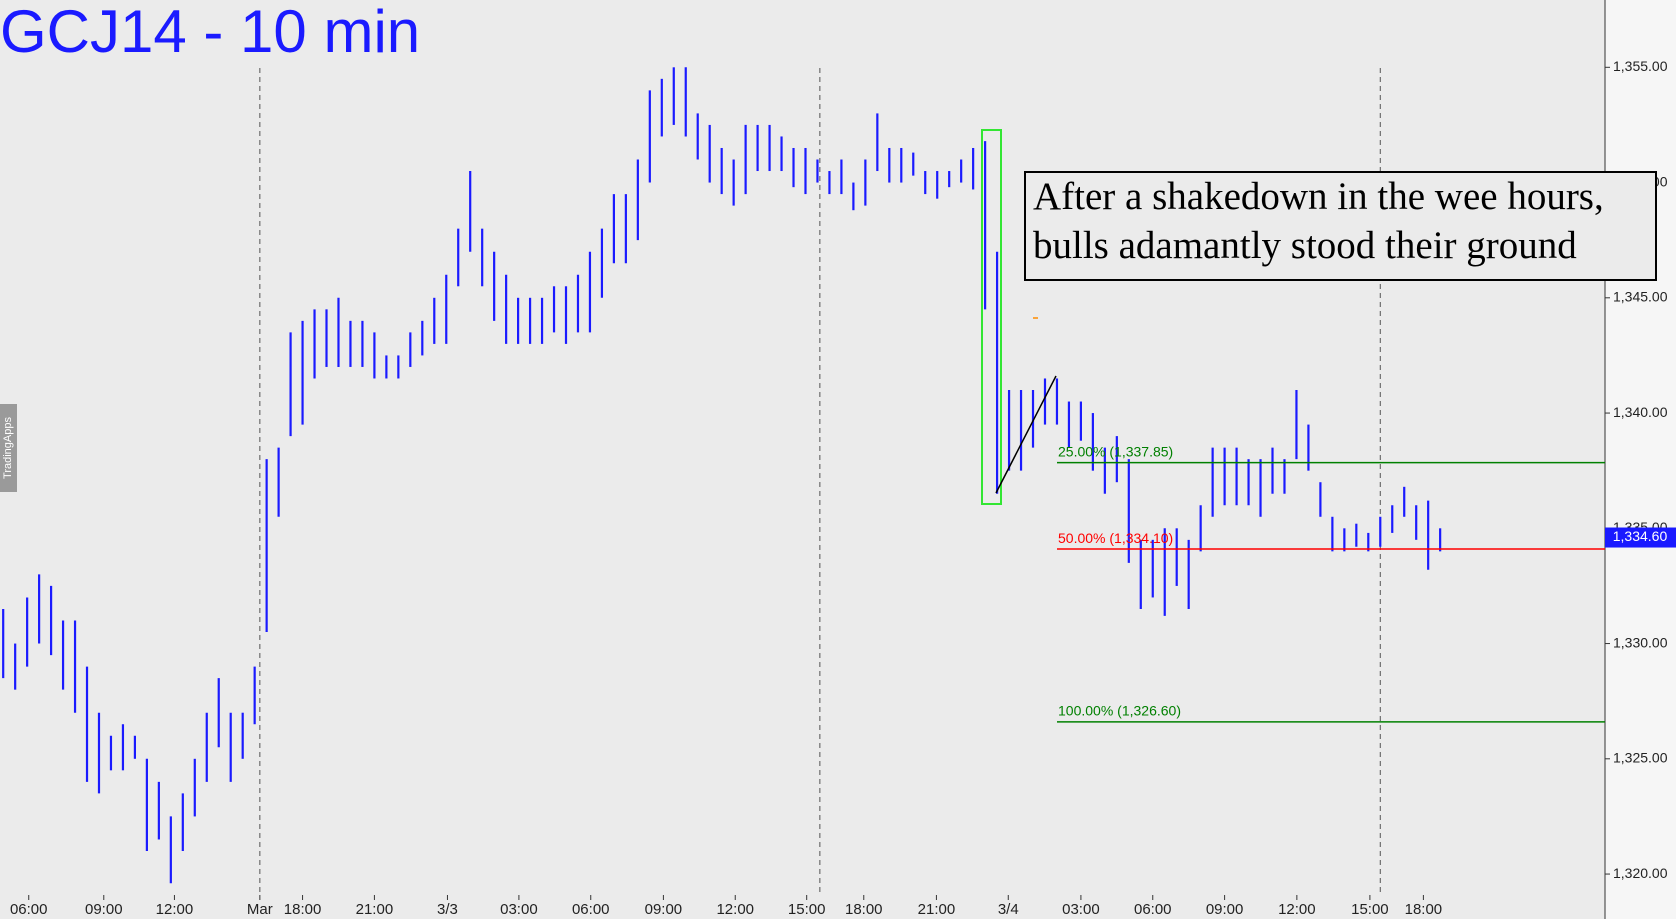 The height and width of the screenshot is (919, 1676). What do you see at coordinates (1115, 538) in the screenshot?
I see `level-label: 50.00% (1,334.10)` at bounding box center [1115, 538].